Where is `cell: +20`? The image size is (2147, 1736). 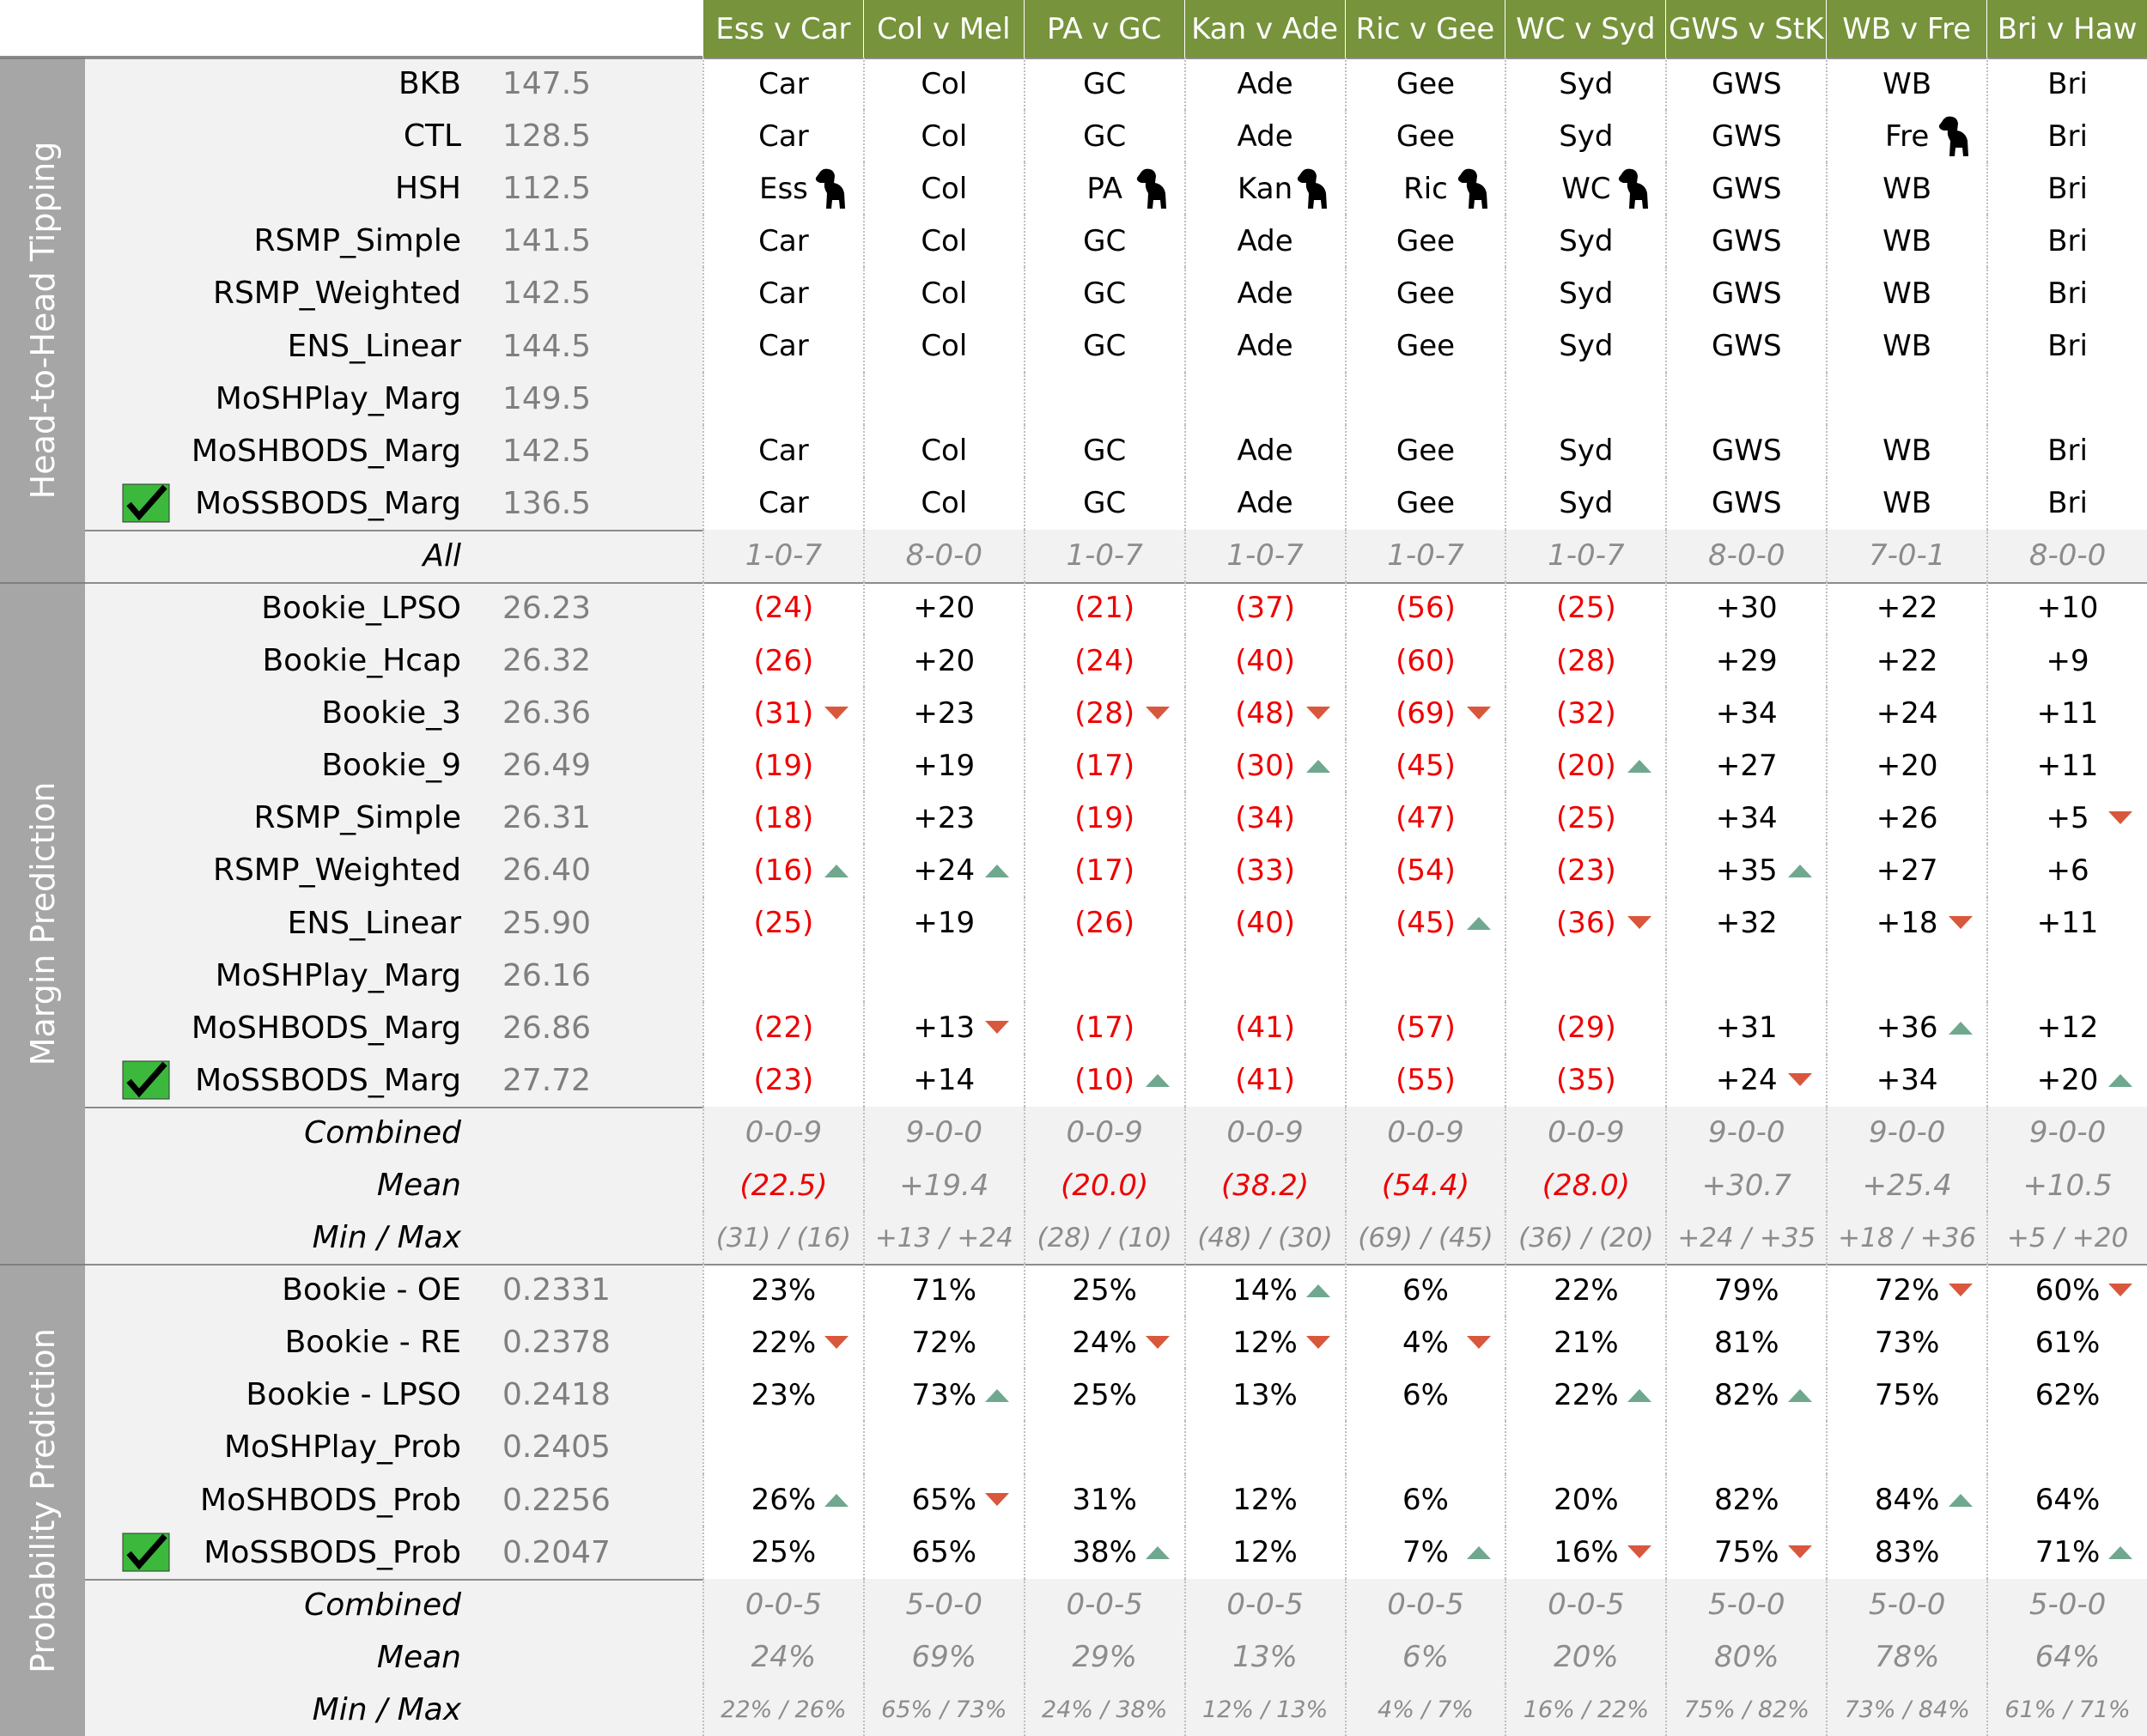 cell: +20 is located at coordinates (943, 608).